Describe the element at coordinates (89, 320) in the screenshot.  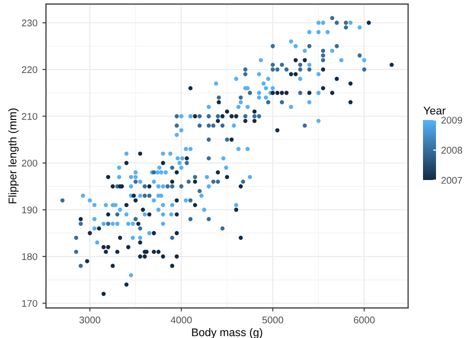
I see `x-tick-label: 3000` at that location.